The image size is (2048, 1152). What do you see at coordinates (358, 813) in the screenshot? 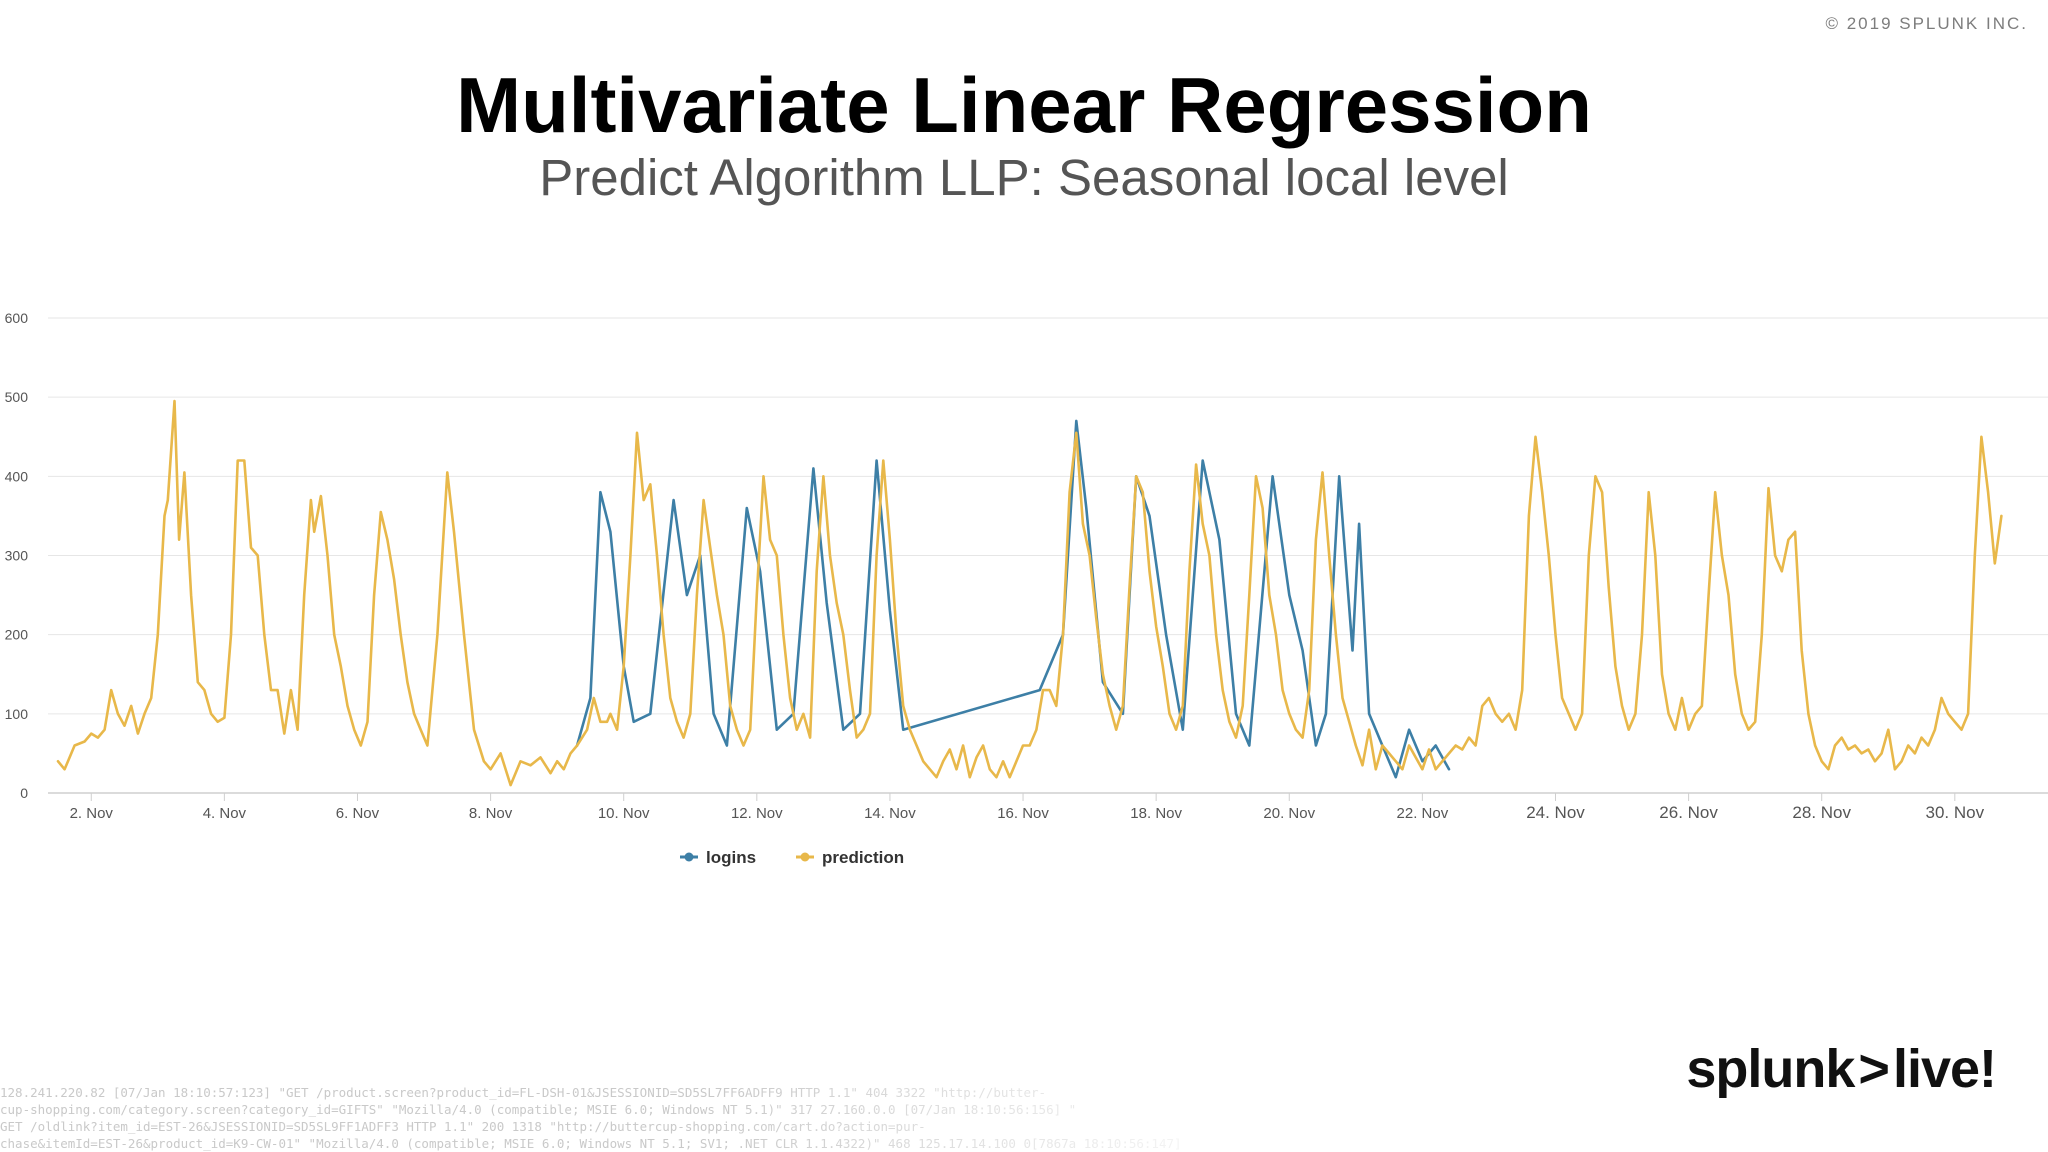
I see `x-tick-label: 6. Nov` at bounding box center [358, 813].